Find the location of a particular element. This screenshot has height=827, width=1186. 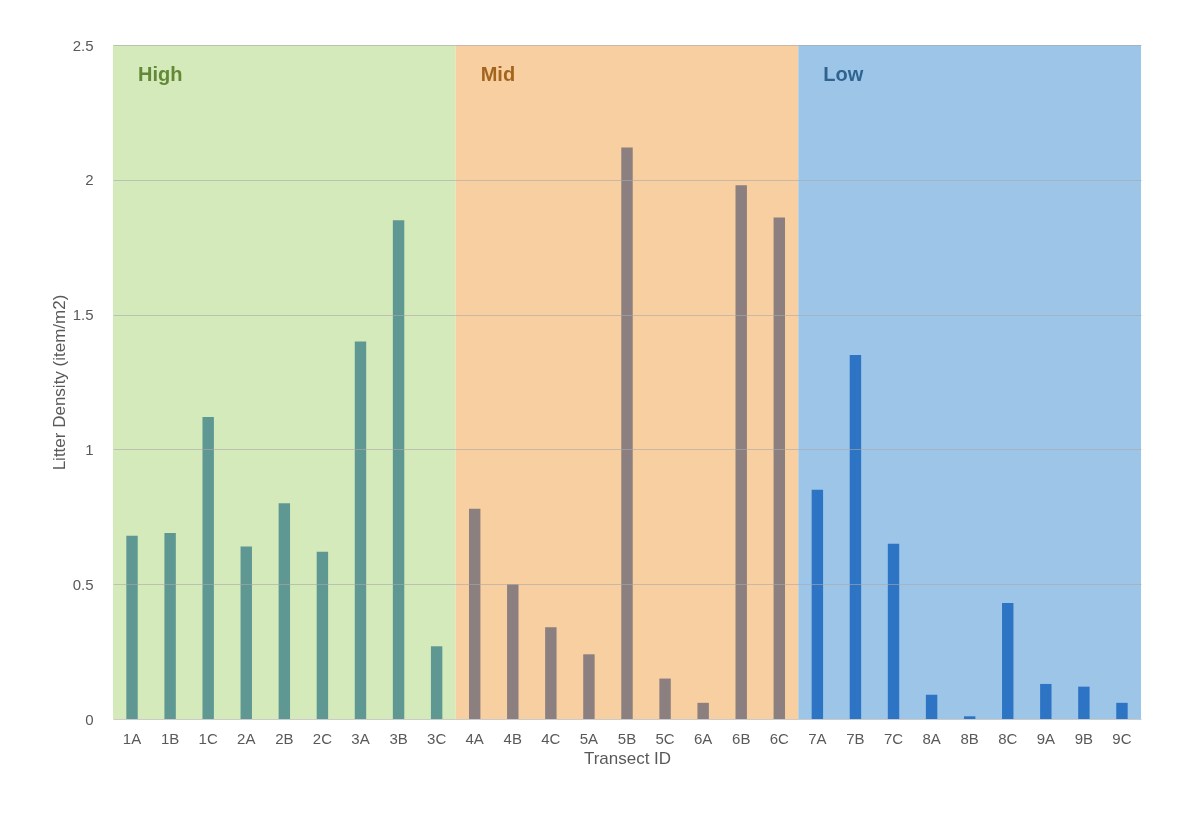

x-tick-label: 2B is located at coordinates (284, 738).